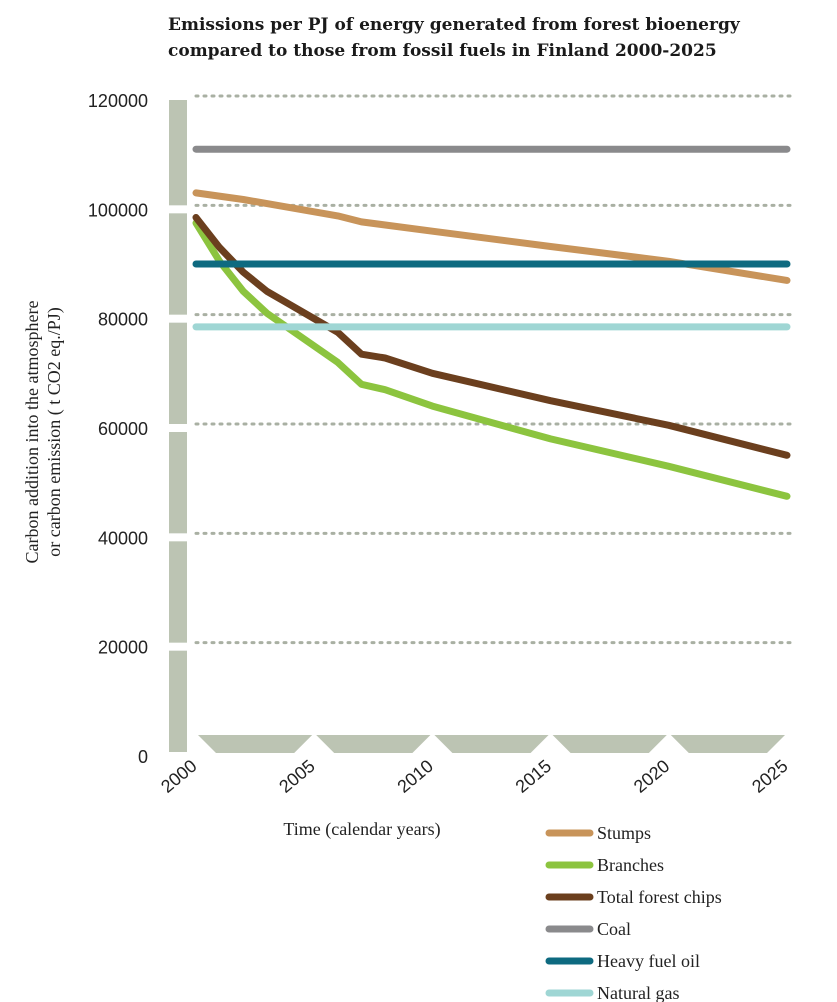 The height and width of the screenshot is (1002, 837). What do you see at coordinates (361, 829) in the screenshot?
I see `x-axis-label: Time (calendar years)` at bounding box center [361, 829].